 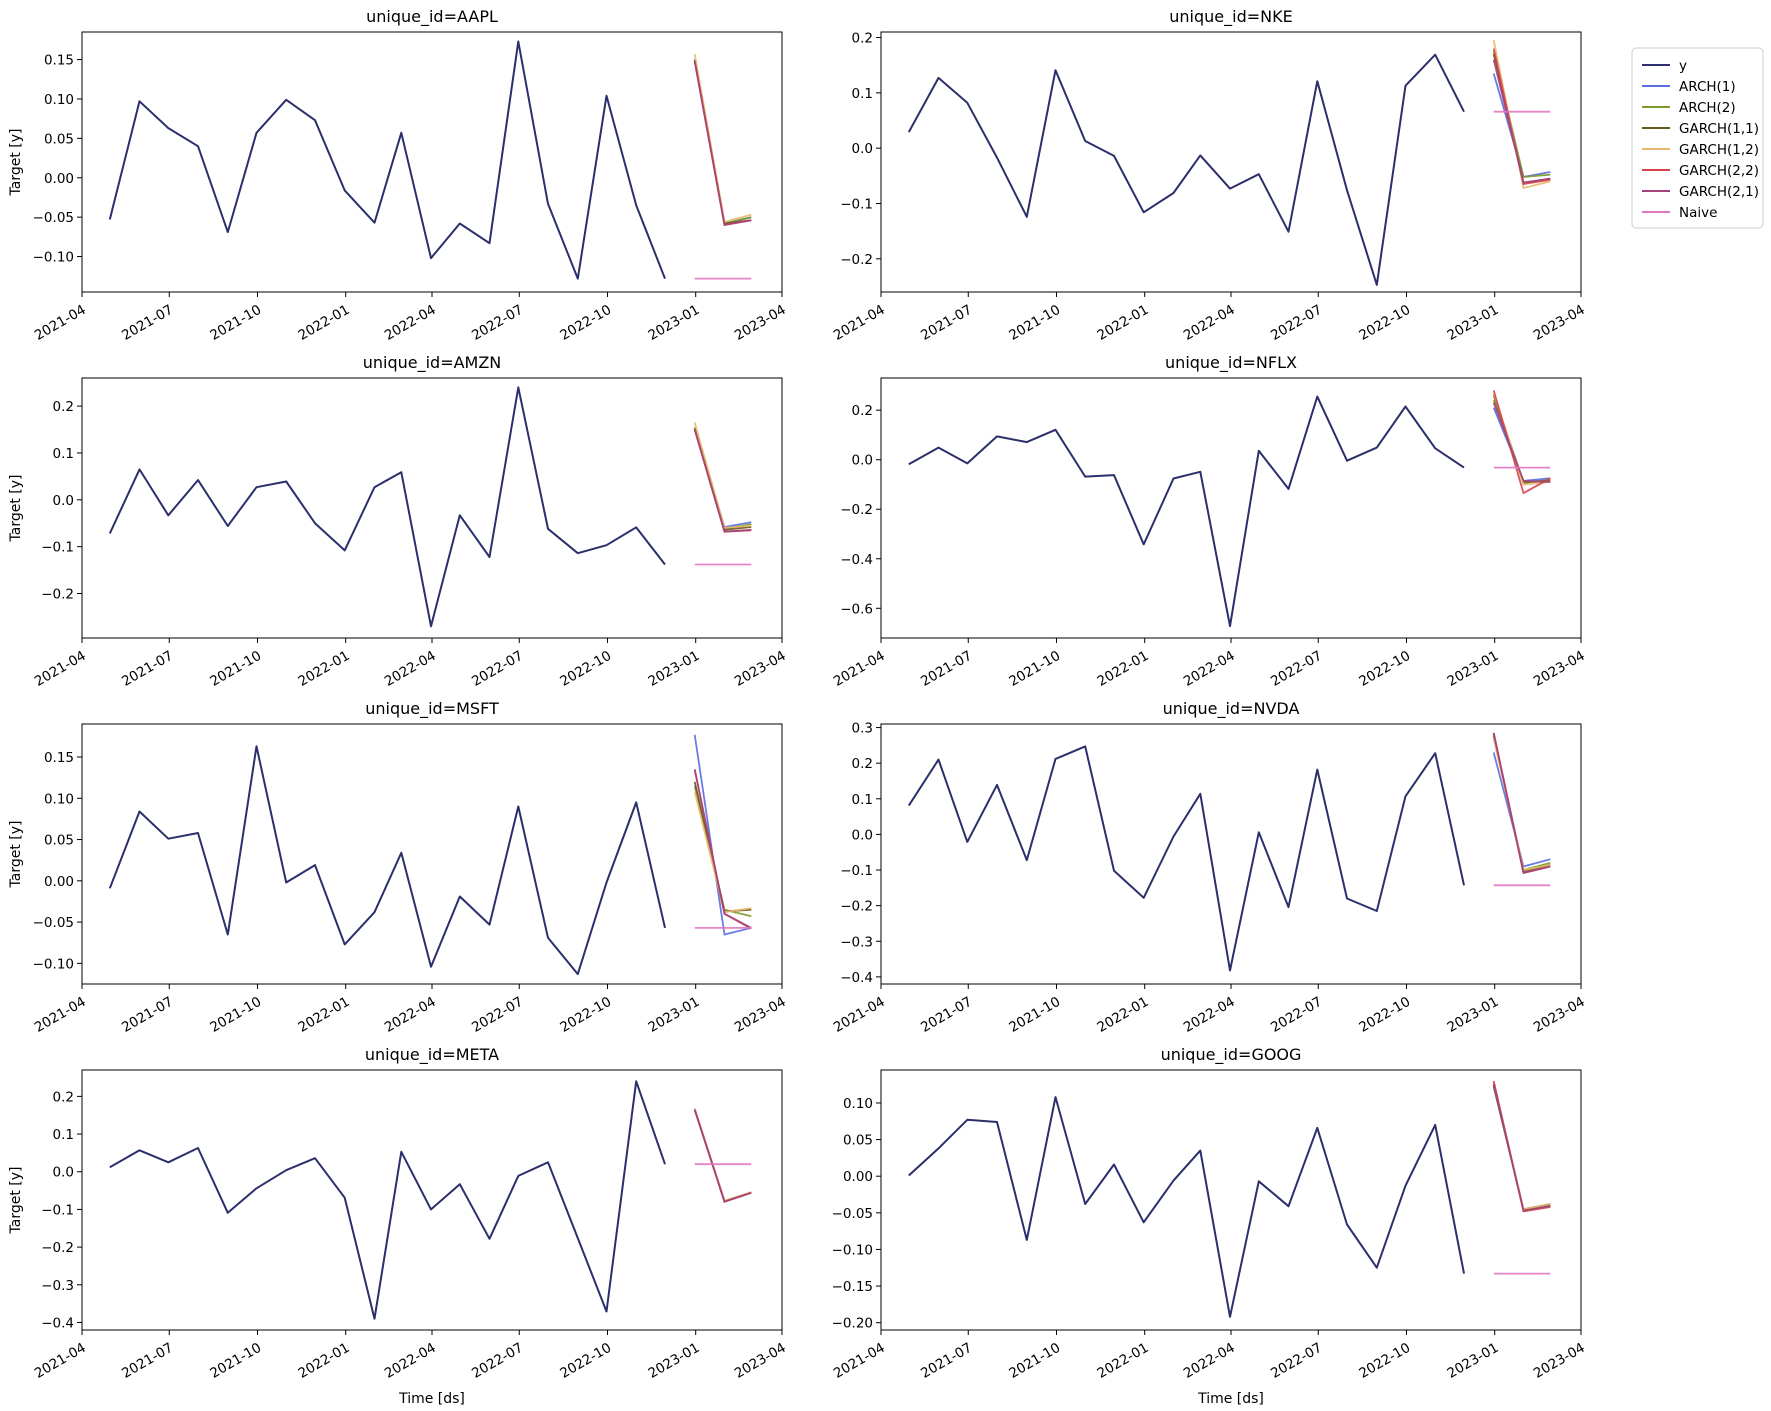 I want to click on y-tick-label: −0.3, so click(x=57, y=1286).